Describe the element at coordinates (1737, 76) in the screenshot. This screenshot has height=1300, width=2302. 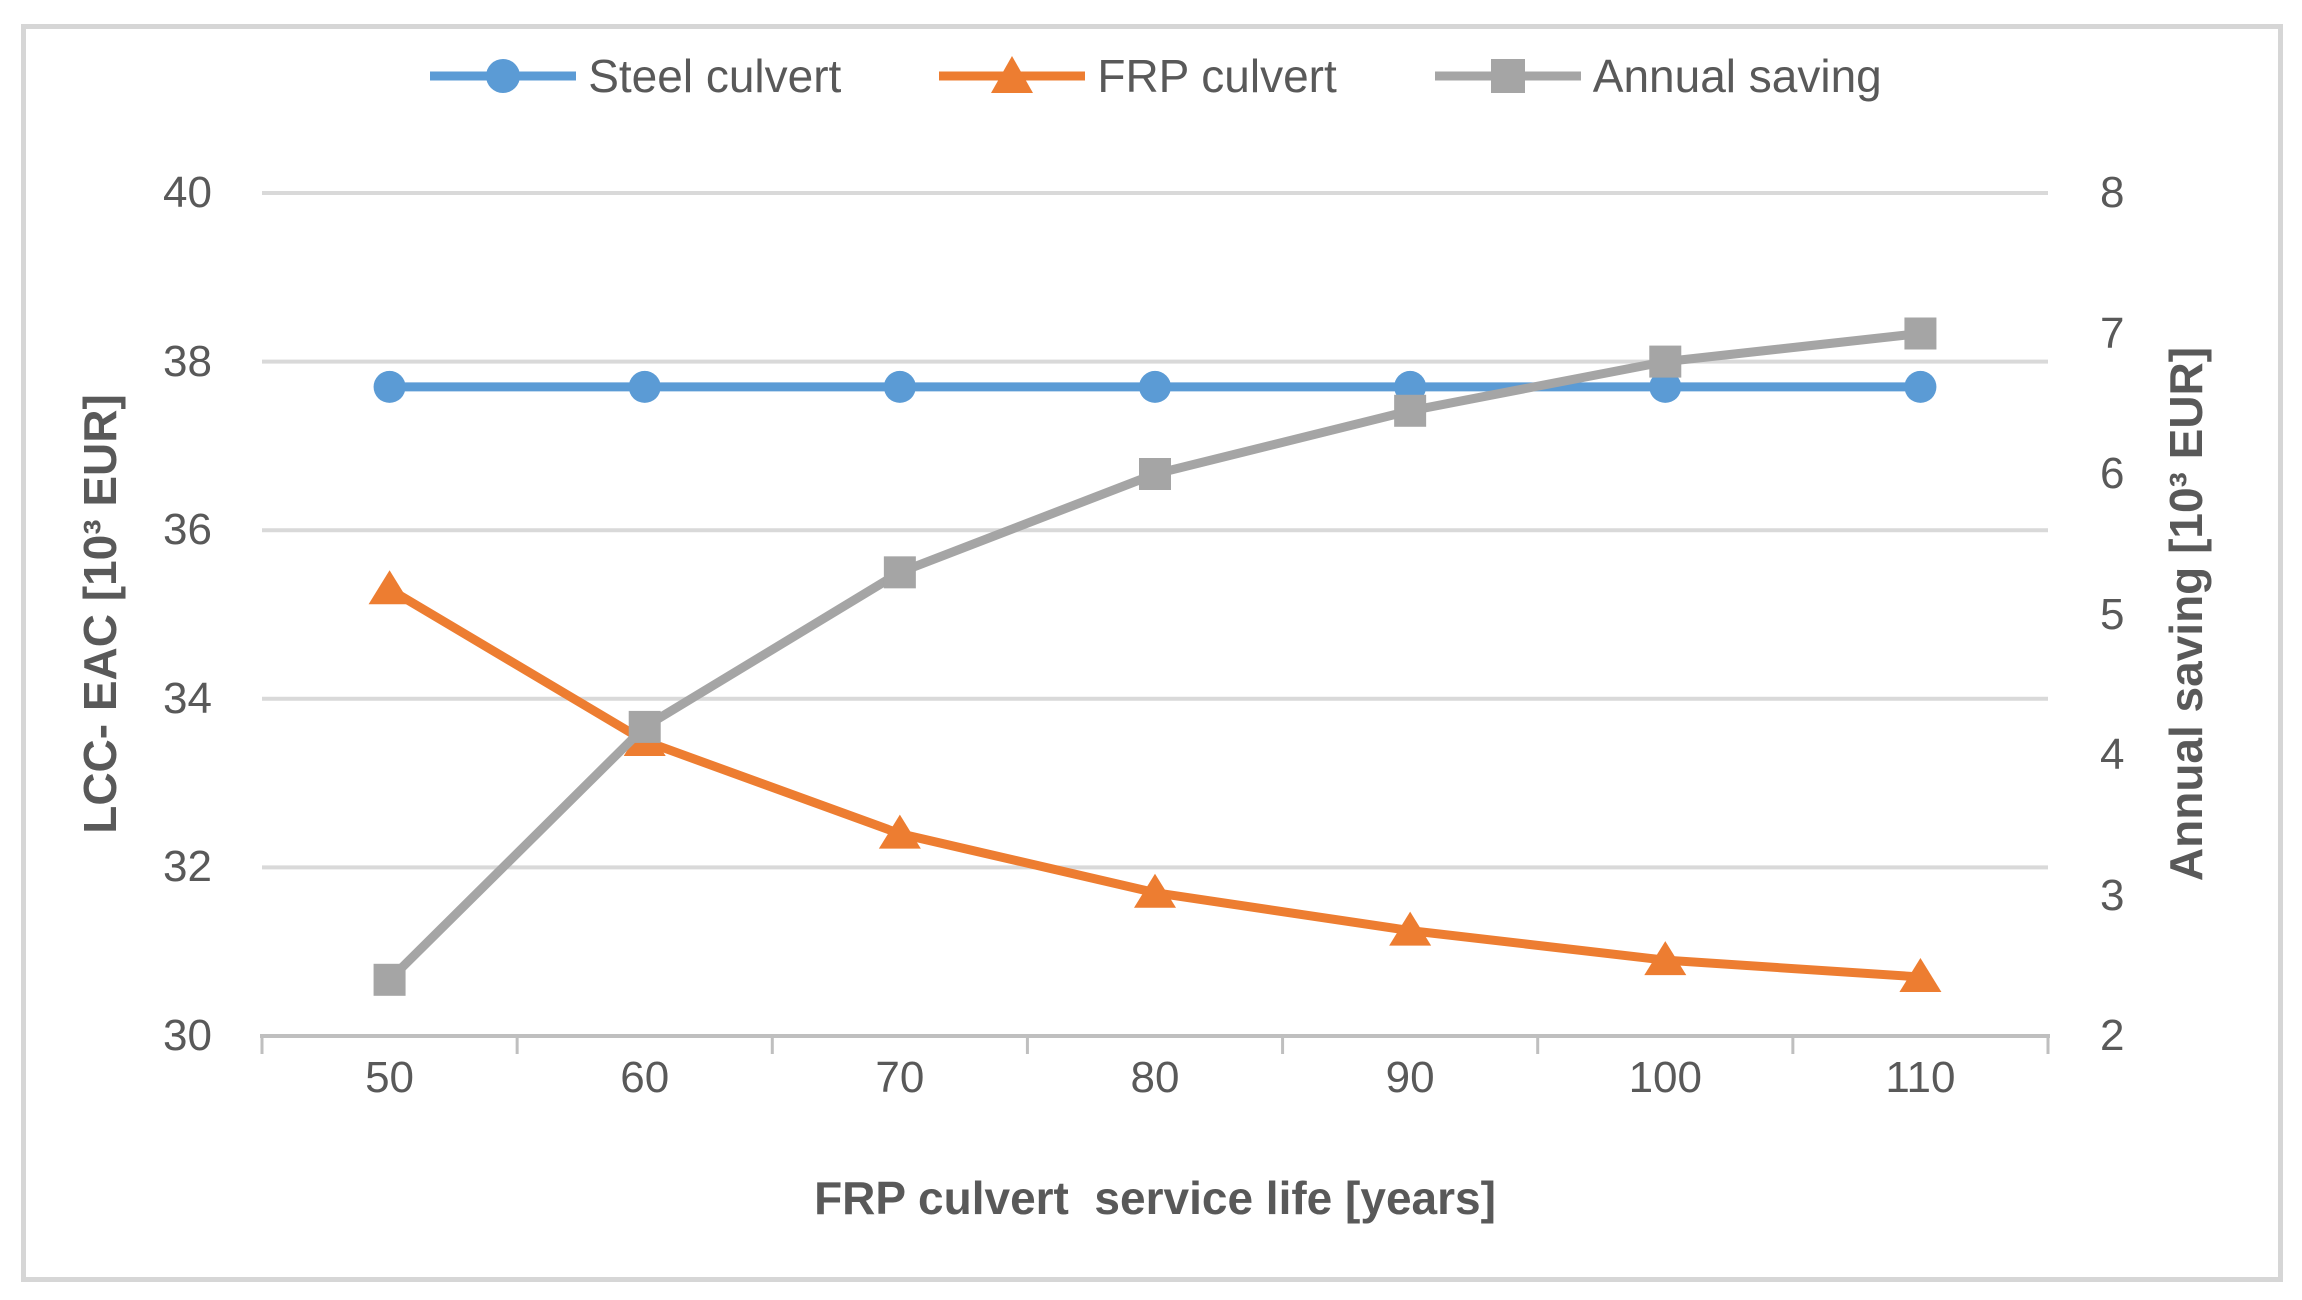
I see `legend-label: Annual saving` at that location.